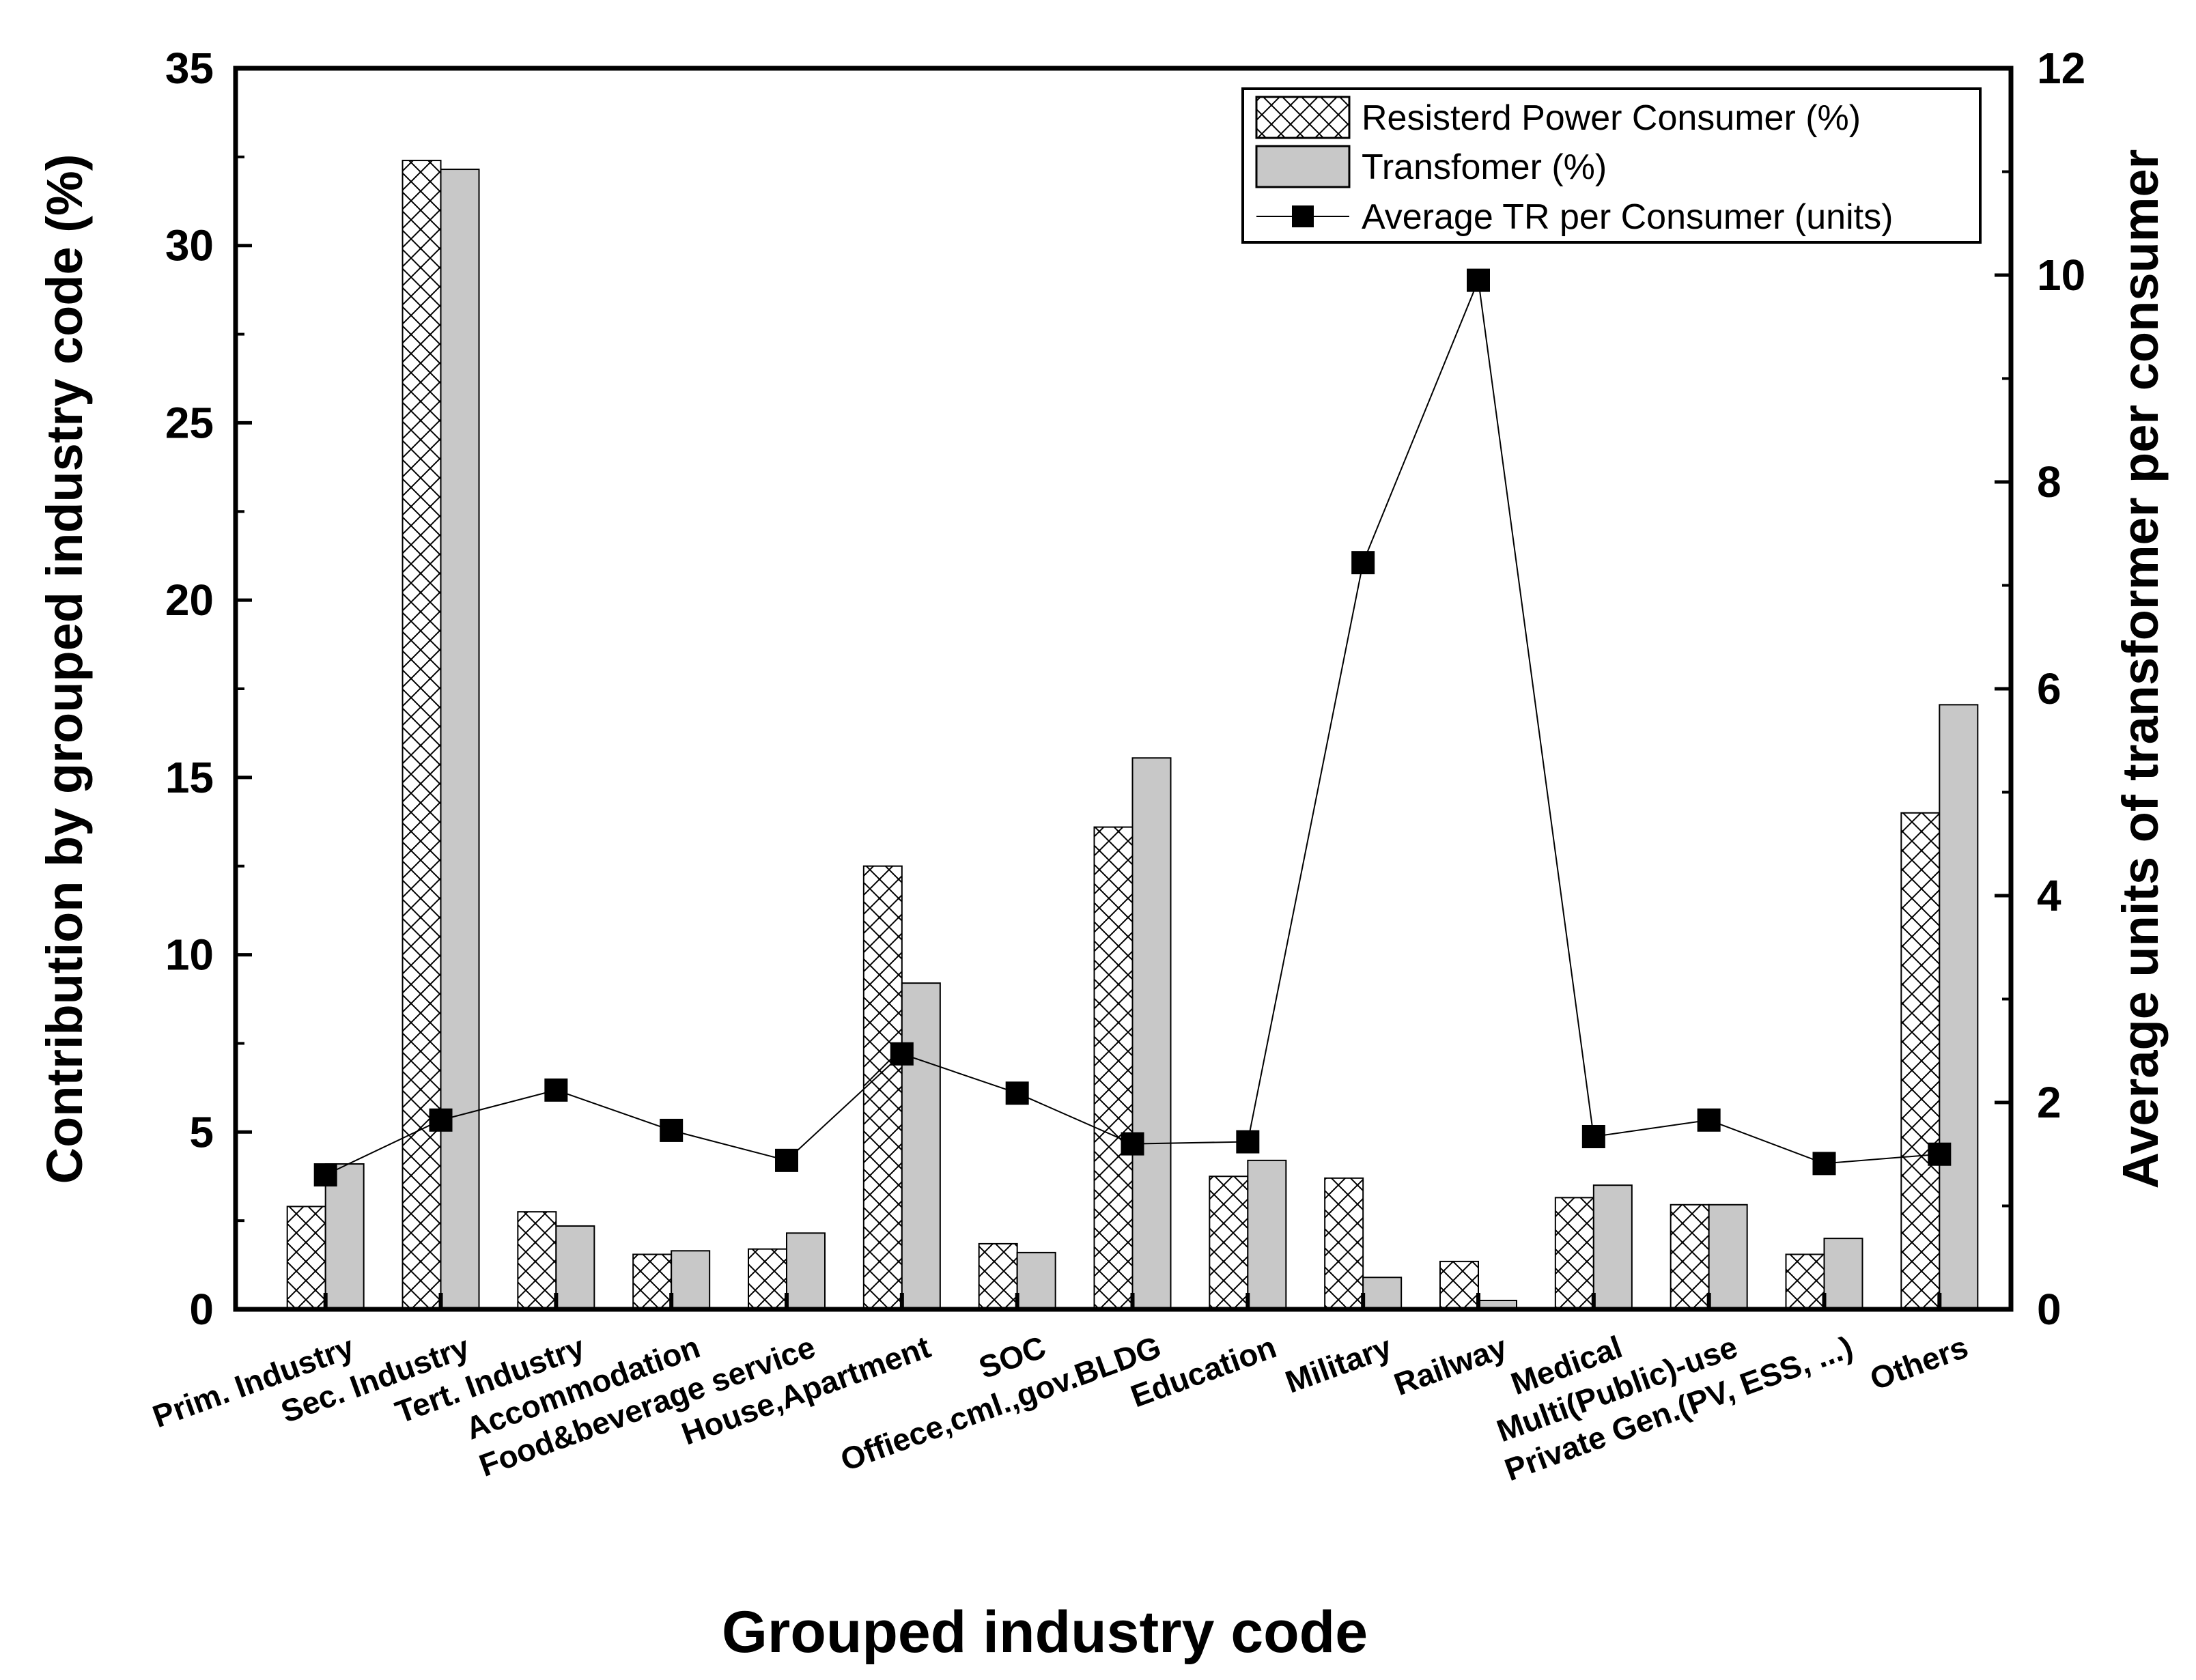  What do you see at coordinates (1303, 166) in the screenshot?
I see `legend-swatch-transformer` at bounding box center [1303, 166].